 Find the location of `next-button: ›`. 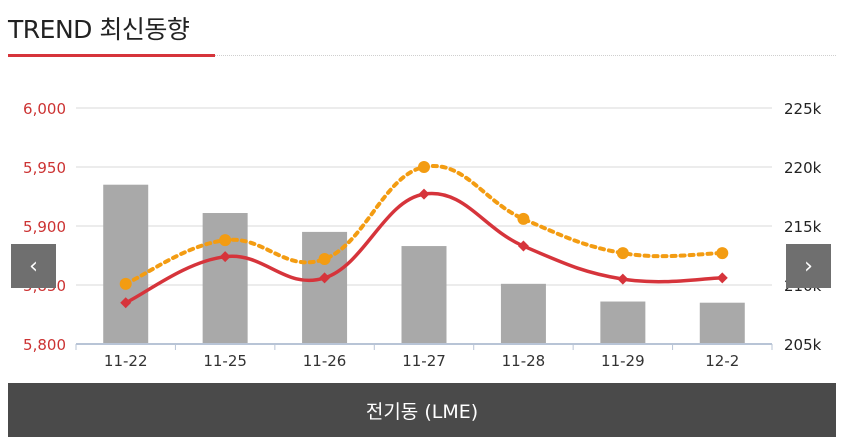

next-button: › is located at coordinates (808, 266).